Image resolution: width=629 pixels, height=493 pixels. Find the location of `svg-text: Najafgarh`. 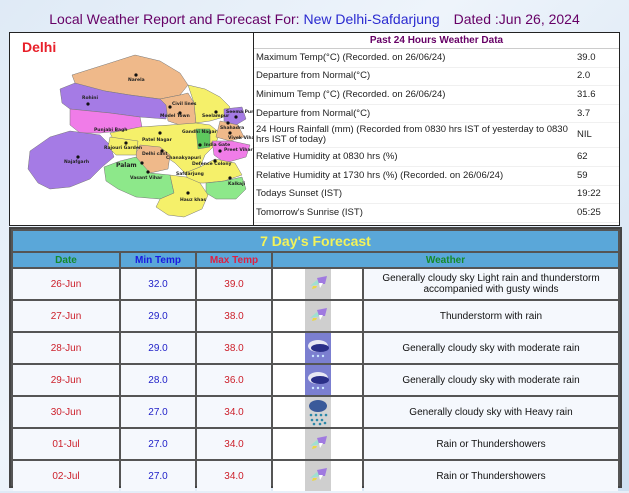

svg-text: Najafgarh is located at coordinates (76, 162).